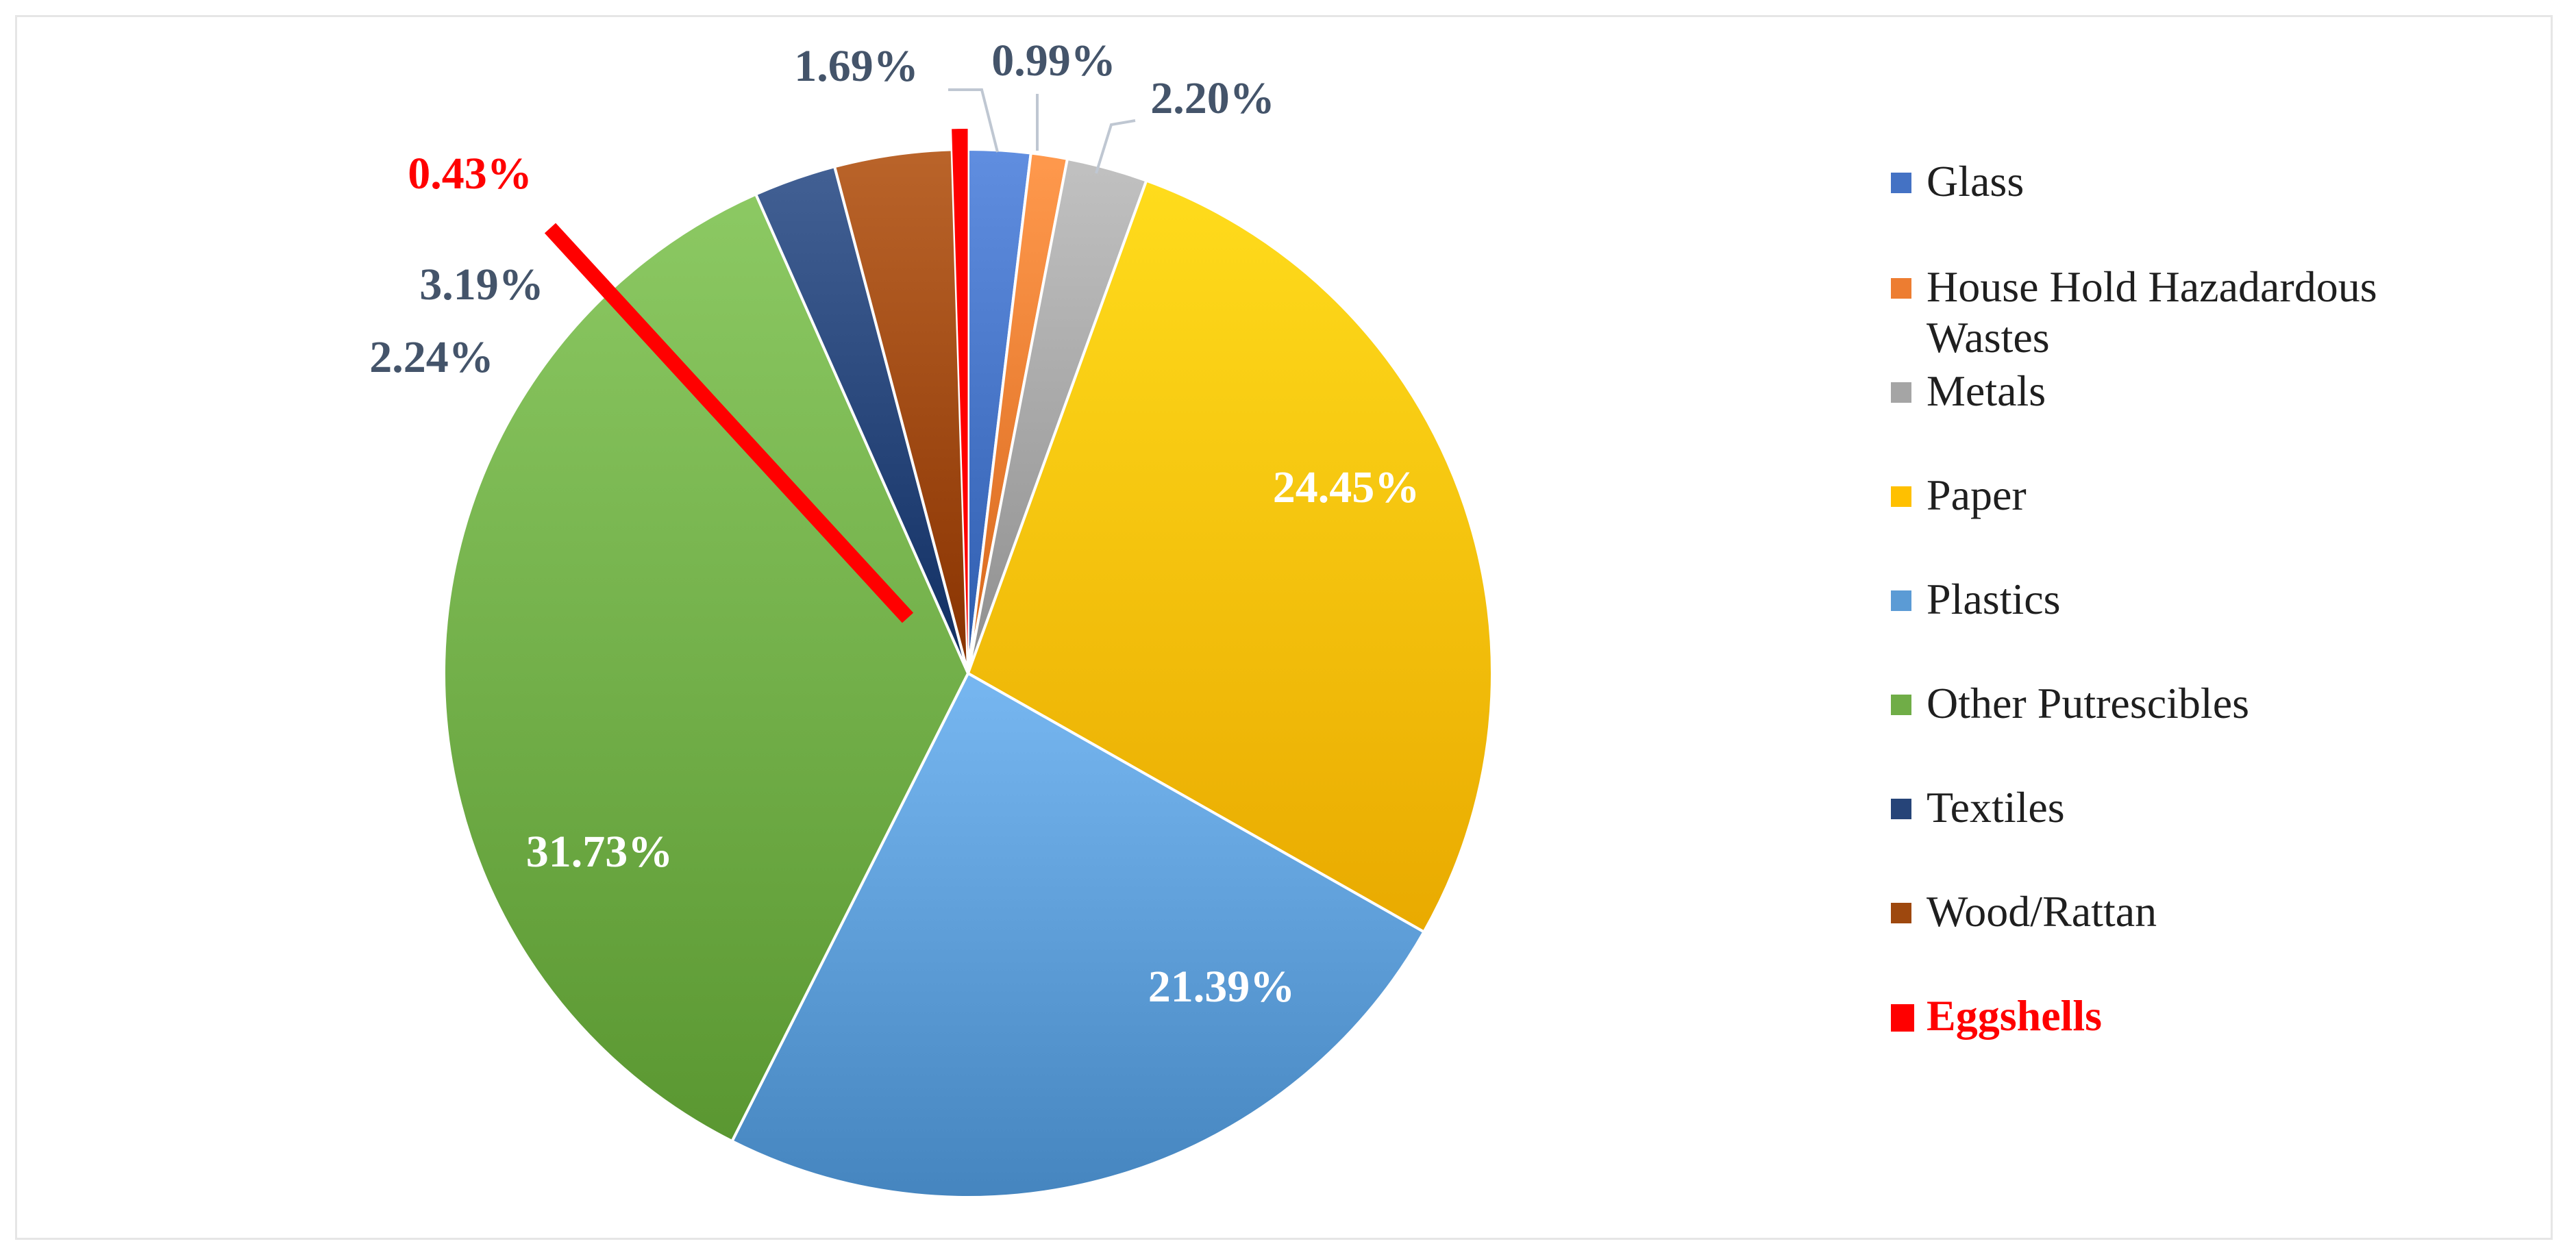  What do you see at coordinates (973, 120) in the screenshot?
I see `leader-line-glass` at bounding box center [973, 120].